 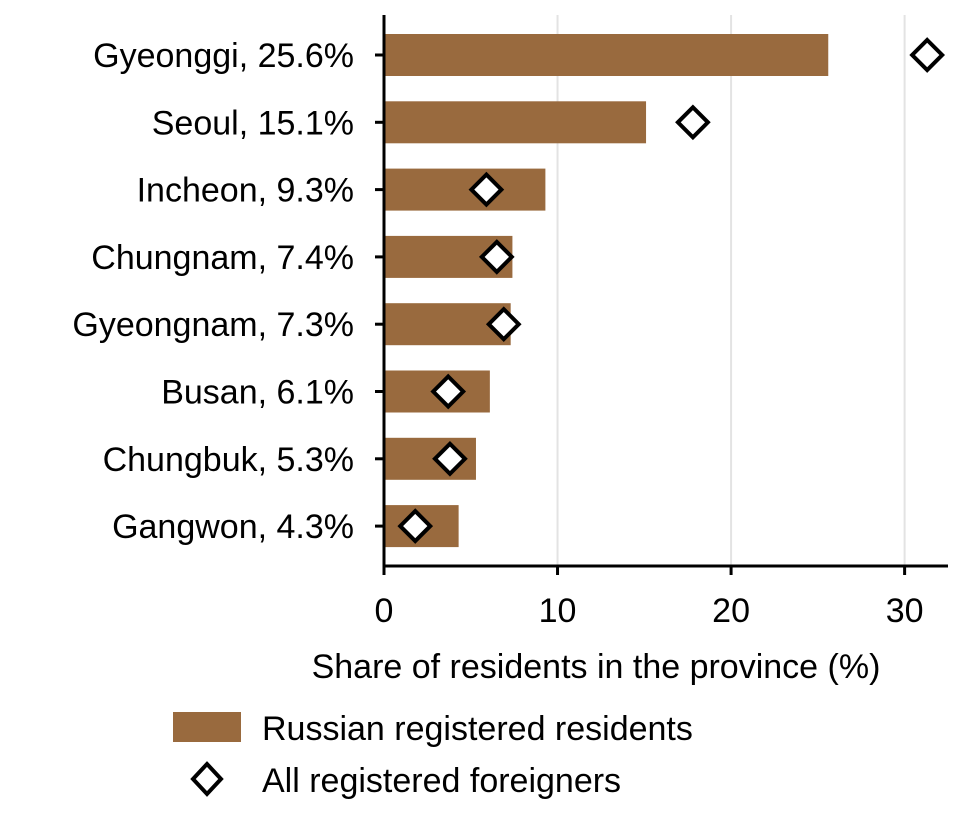 I want to click on category-label-6: Chungbuk, 5.3%, so click(x=228, y=460).